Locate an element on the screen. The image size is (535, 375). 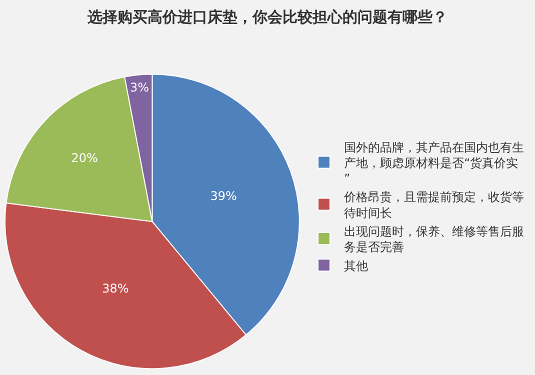
legend-label: 国外的品牌，其产品在国内也有生产地，顾虑原材料是否“货真价实” is located at coordinates (434, 163).